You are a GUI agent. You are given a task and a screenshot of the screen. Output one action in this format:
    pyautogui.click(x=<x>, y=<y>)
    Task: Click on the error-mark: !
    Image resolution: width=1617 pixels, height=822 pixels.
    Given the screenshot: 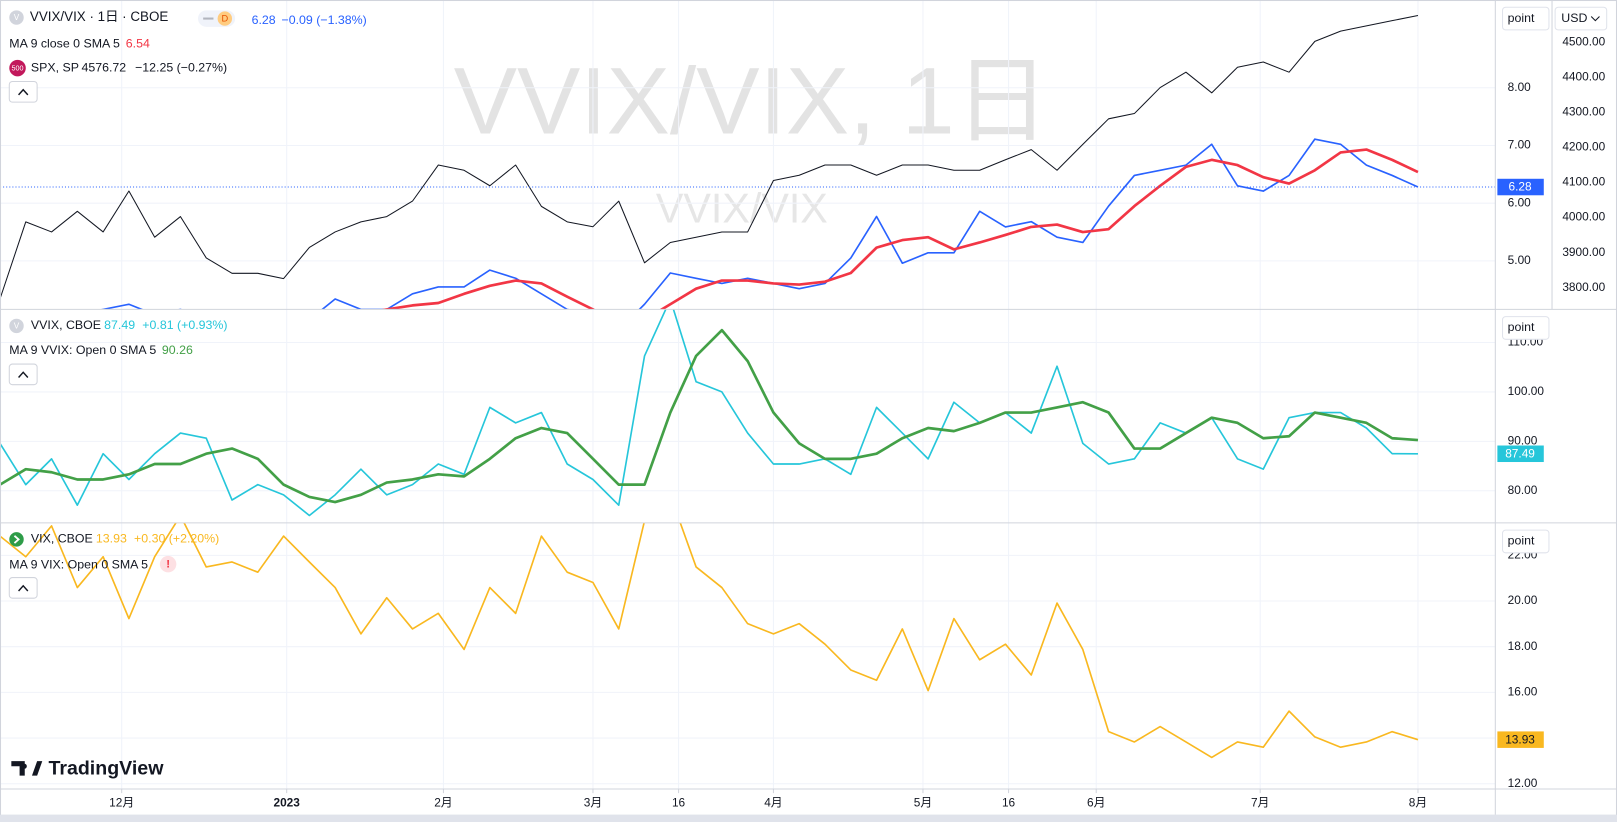 What is the action you would take?
    pyautogui.click(x=168, y=565)
    